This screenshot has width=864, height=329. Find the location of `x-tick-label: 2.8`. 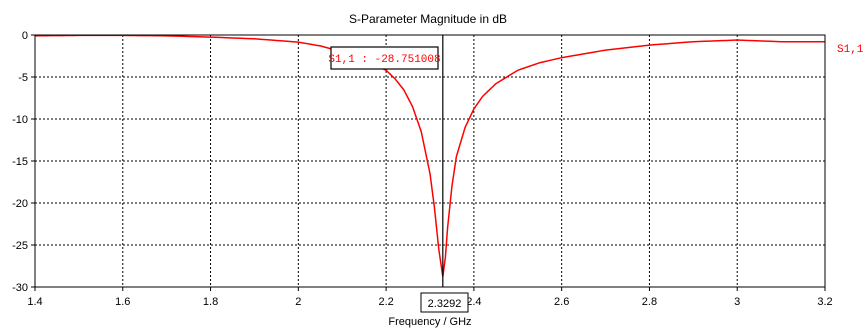

x-tick-label: 2.8 is located at coordinates (649, 302).